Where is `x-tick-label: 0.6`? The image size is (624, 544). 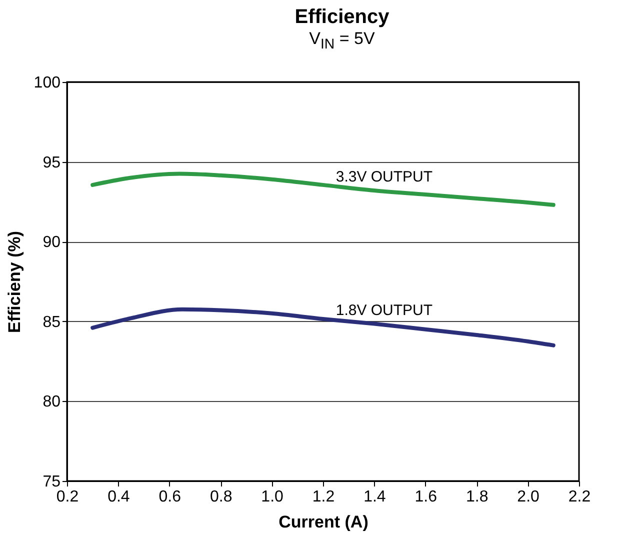
x-tick-label: 0.6 is located at coordinates (170, 497).